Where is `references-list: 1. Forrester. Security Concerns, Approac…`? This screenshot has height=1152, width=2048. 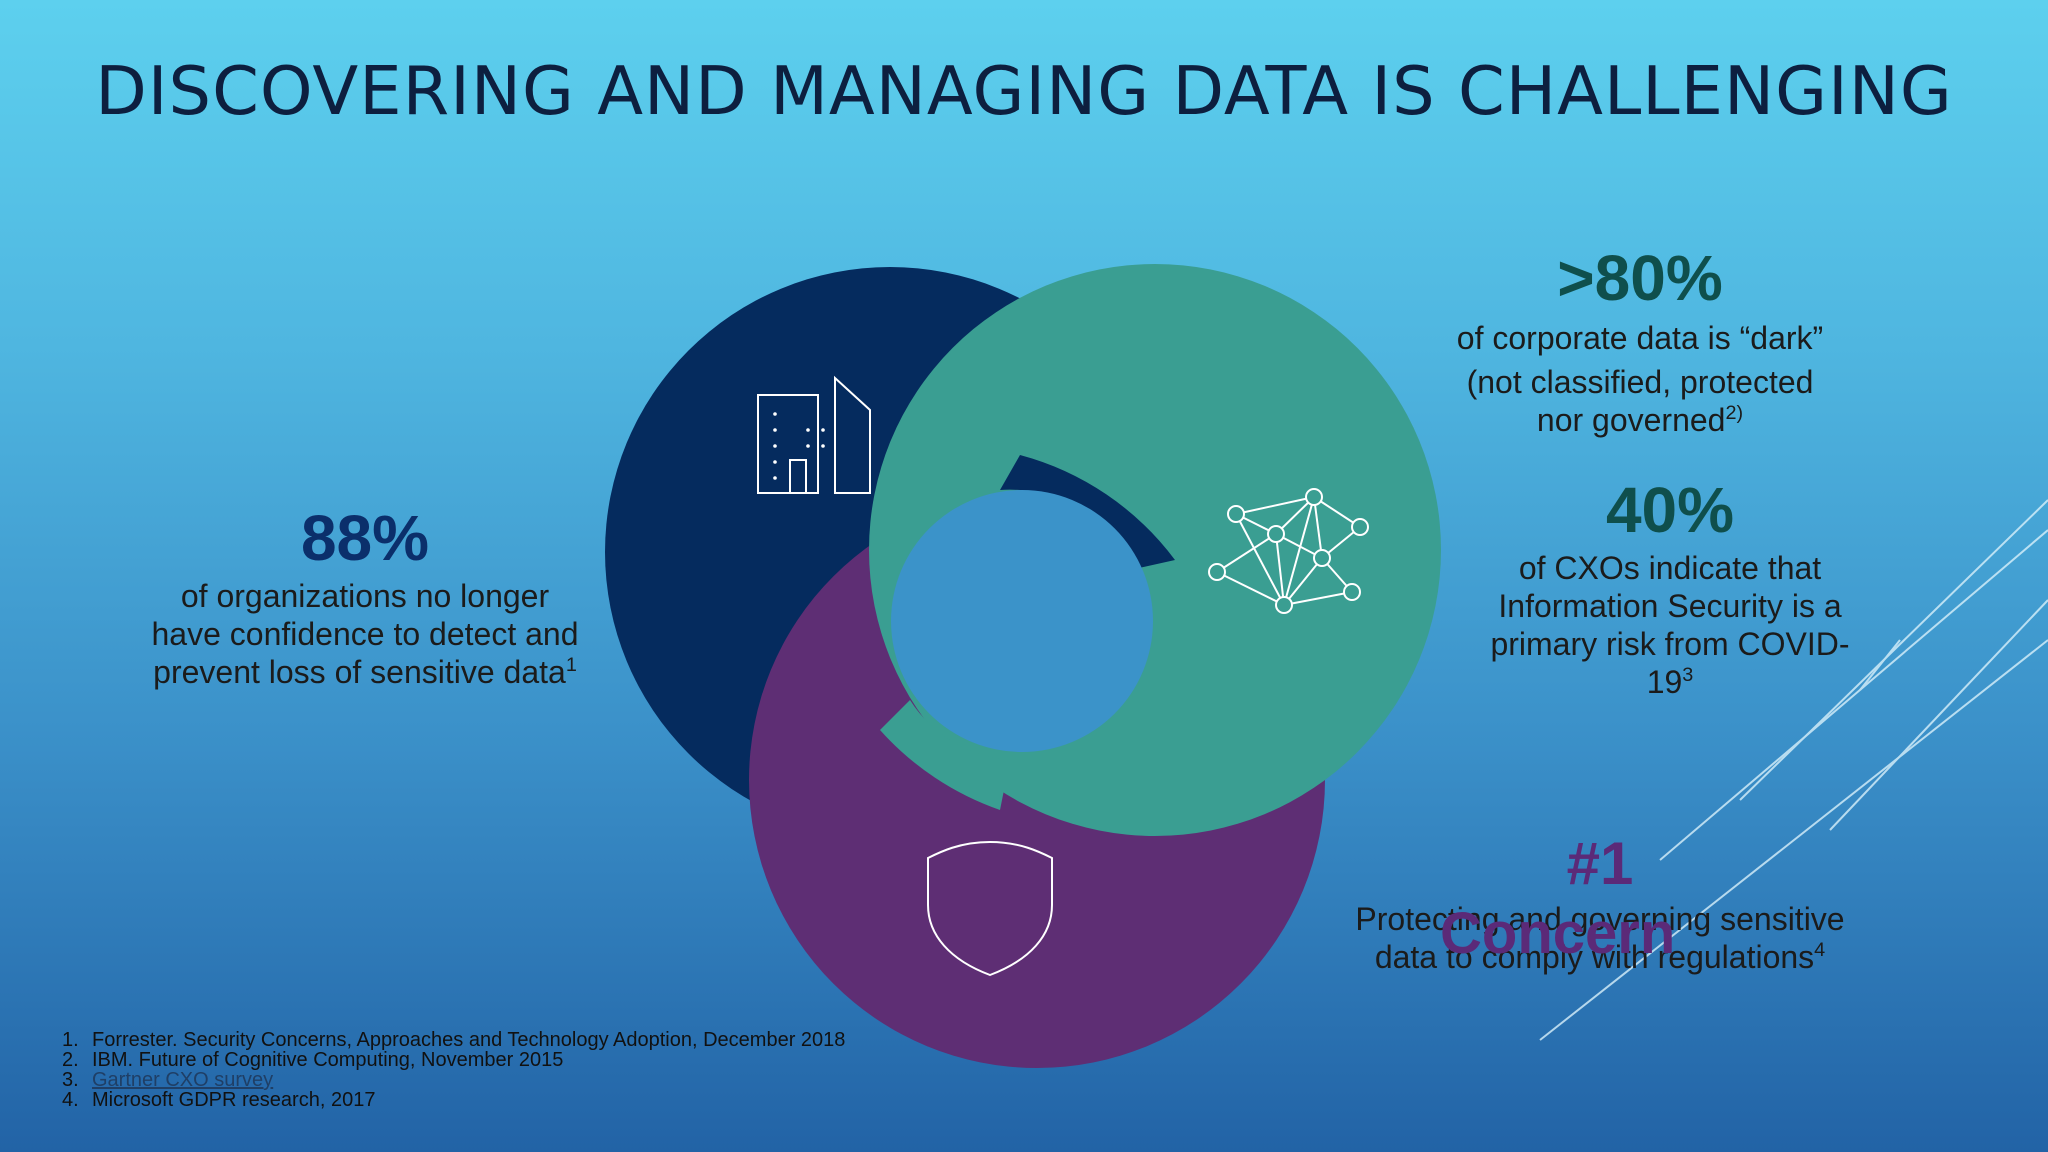
references-list: 1. Forrester. Security Concerns, Approac… is located at coordinates (462, 1070).